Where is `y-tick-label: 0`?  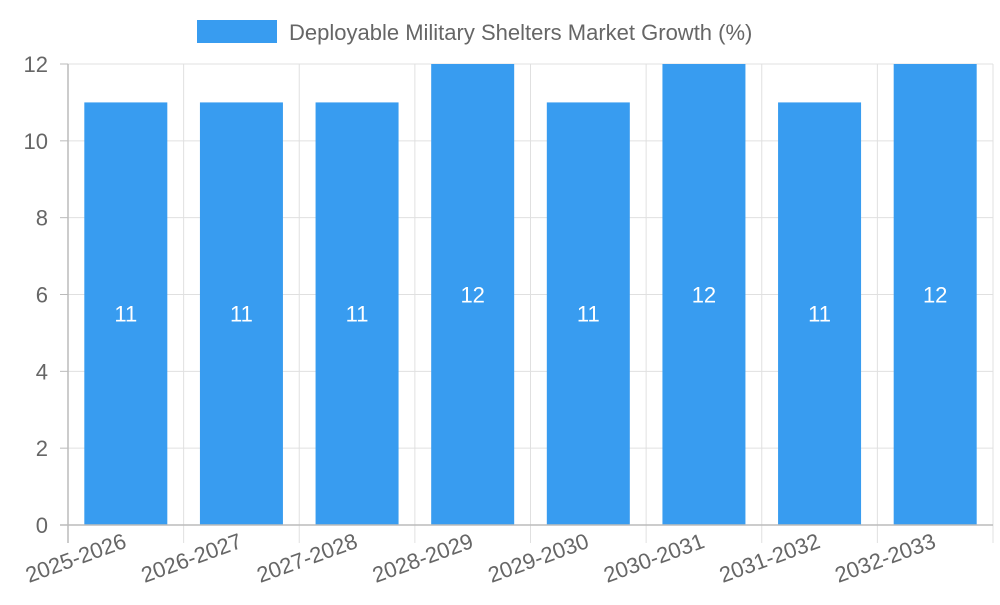 y-tick-label: 0 is located at coordinates (42, 525).